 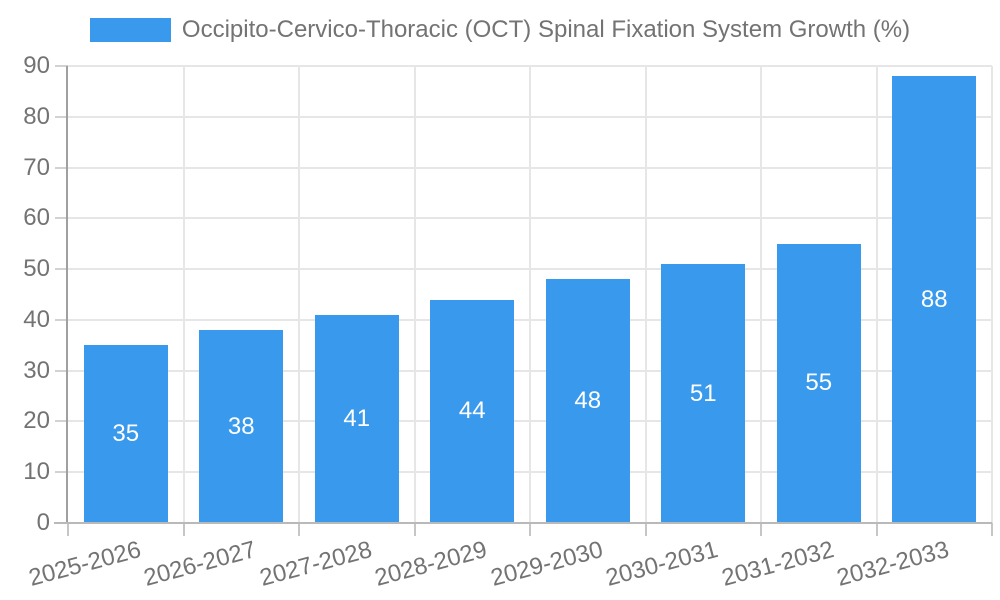 I want to click on bar-value-label: 38, so click(x=241, y=426).